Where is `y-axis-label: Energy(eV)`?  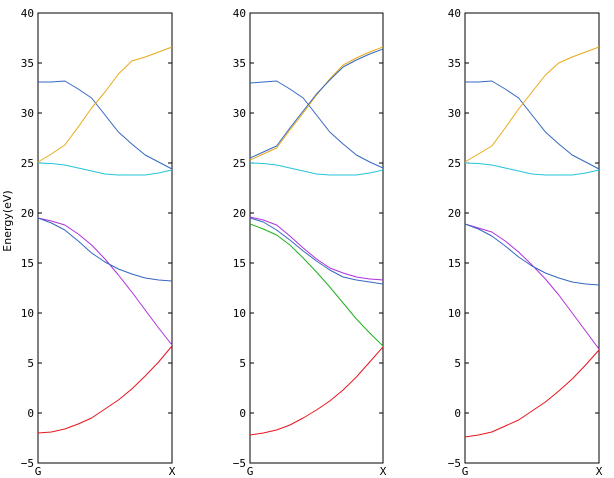 y-axis-label: Energy(eV) is located at coordinates (7, 220).